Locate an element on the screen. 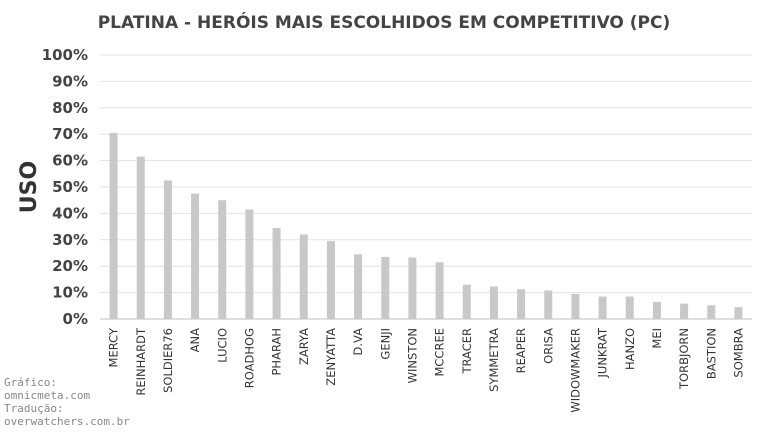 The height and width of the screenshot is (432, 768). x-tick-label: REINHARDT is located at coordinates (141, 361).